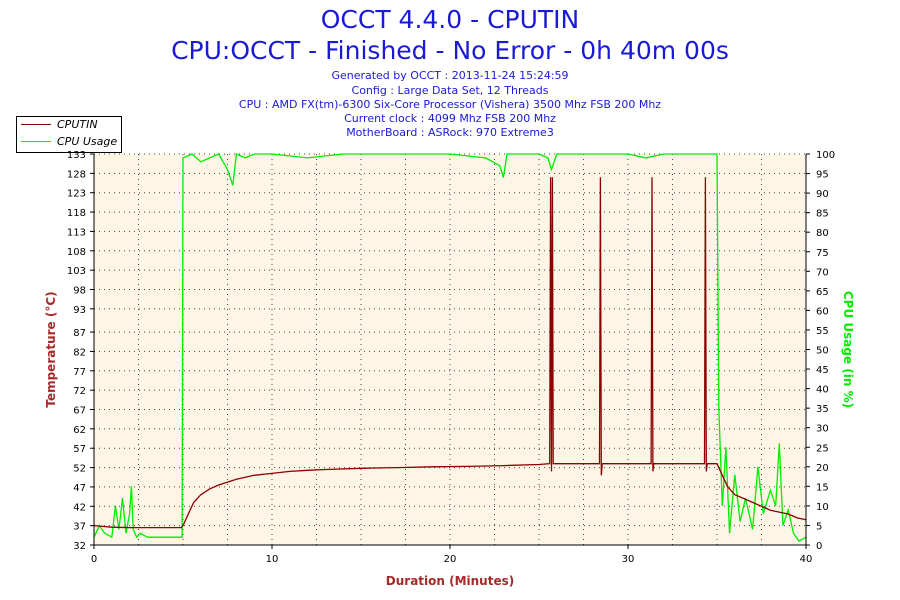 The width and height of the screenshot is (900, 600). Describe the element at coordinates (822, 448) in the screenshot. I see `y2-tick-label: 25` at that location.